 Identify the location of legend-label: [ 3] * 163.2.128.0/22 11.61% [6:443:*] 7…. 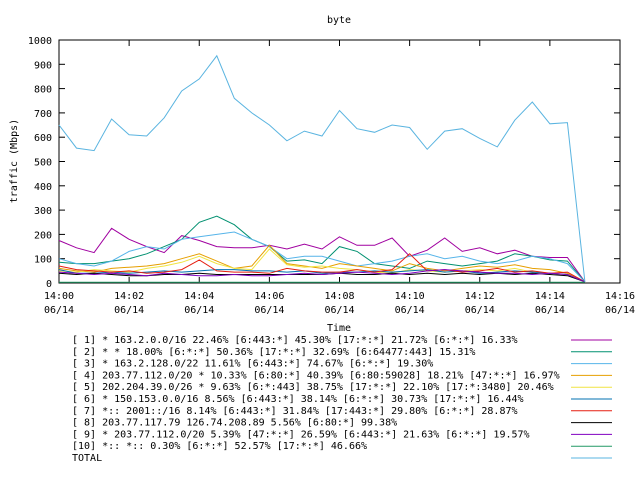
(252, 364).